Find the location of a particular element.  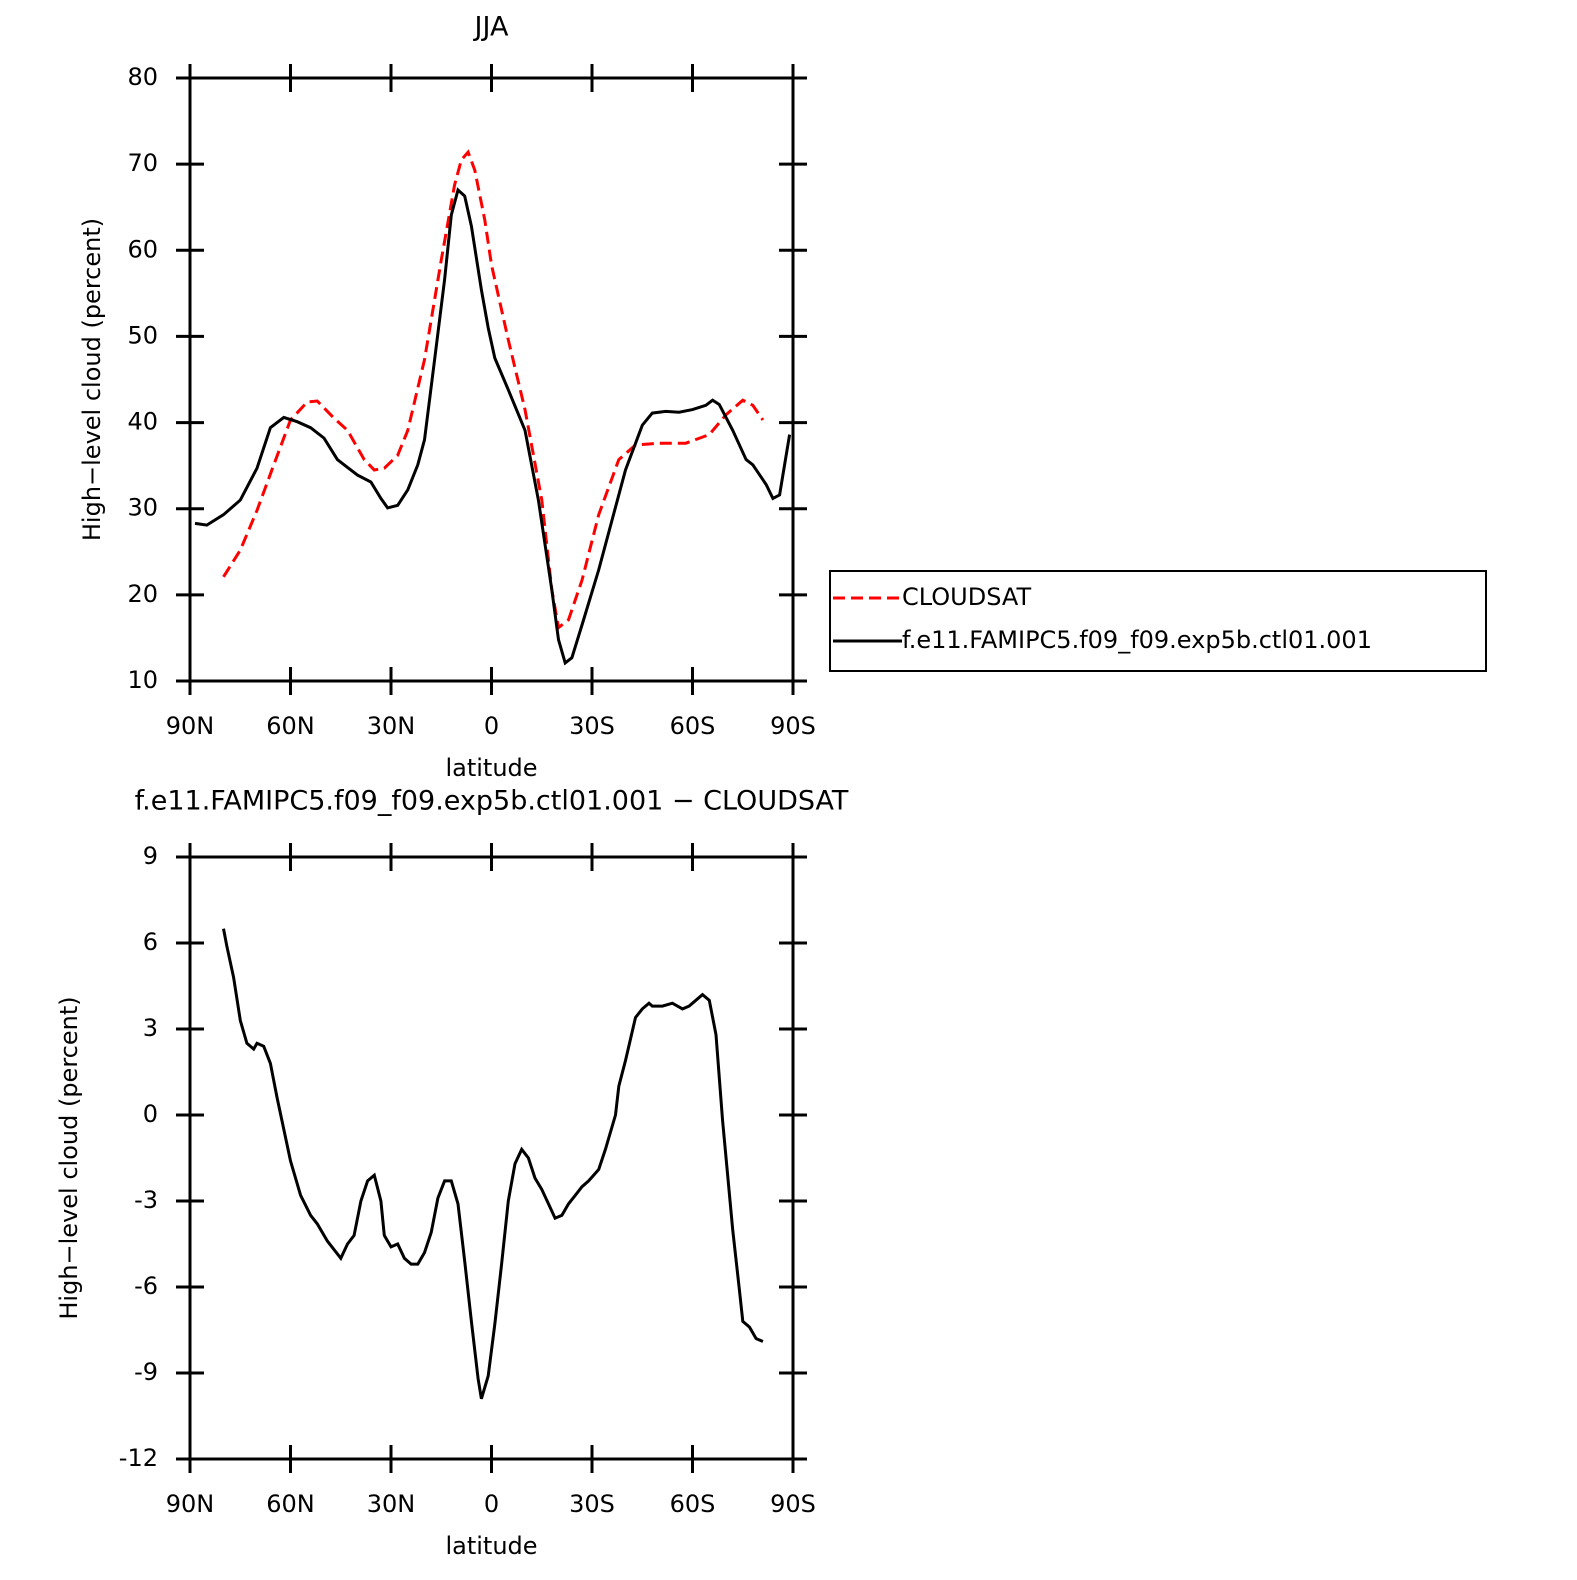

y-tick-label: 3 is located at coordinates (150, 1028).